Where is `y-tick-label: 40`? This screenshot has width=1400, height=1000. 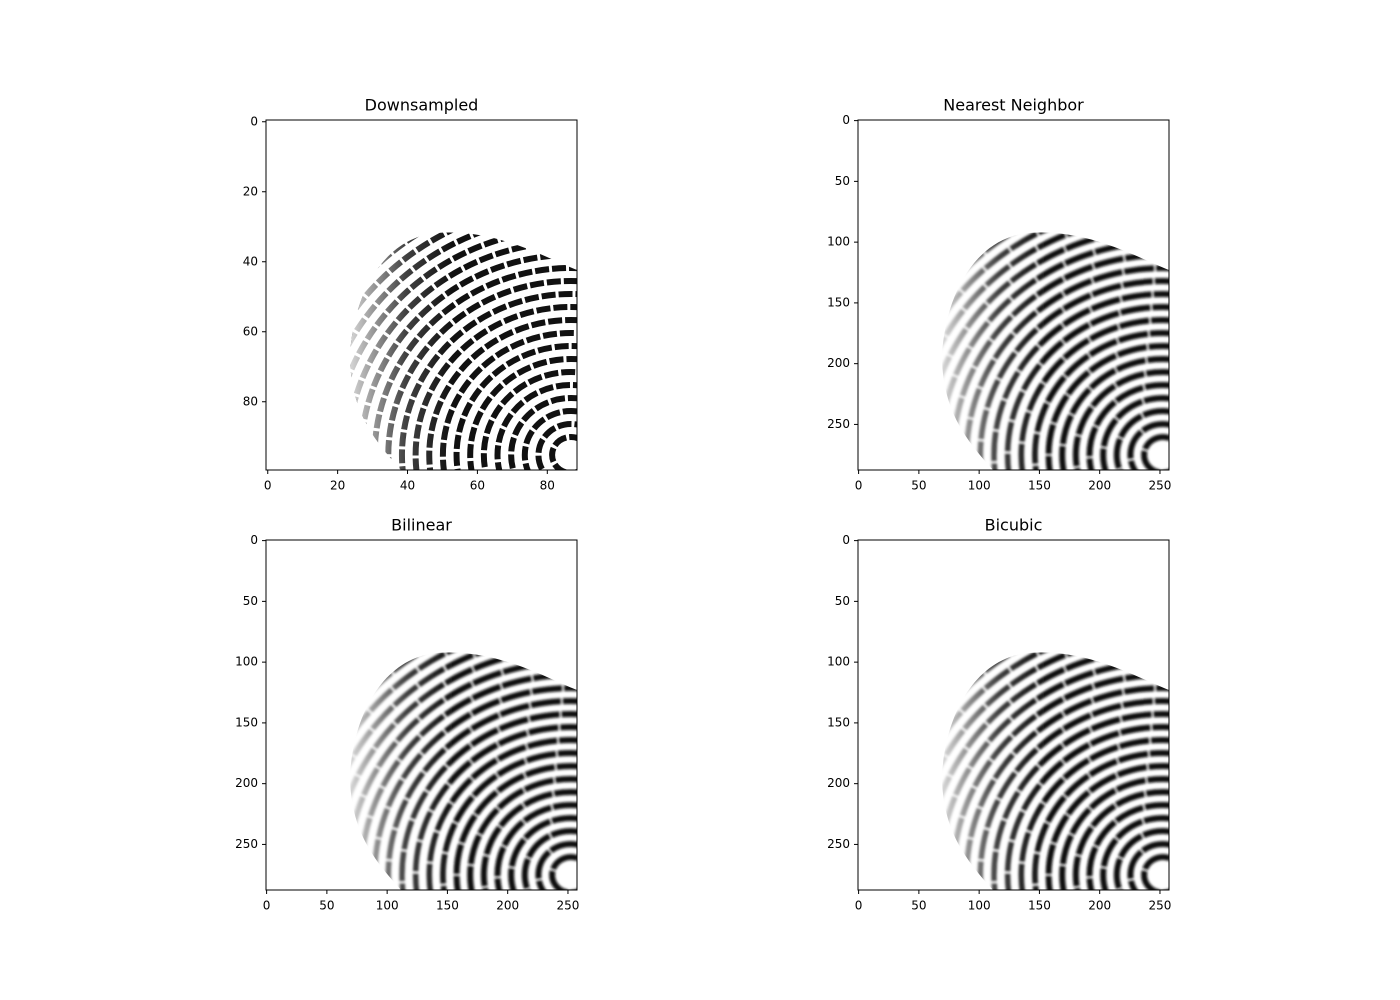
y-tick-label: 40 is located at coordinates (250, 261).